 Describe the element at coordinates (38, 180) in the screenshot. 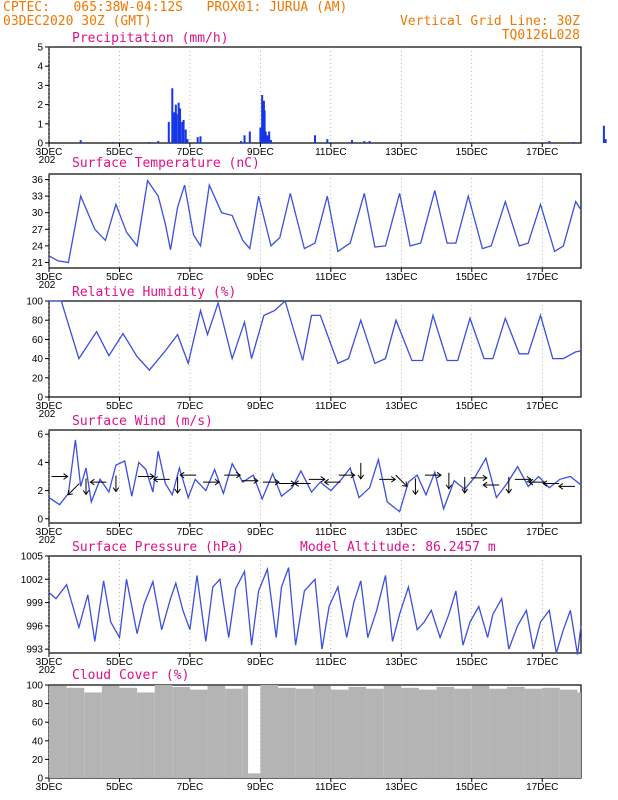

I see `y-tick-label: 36` at that location.